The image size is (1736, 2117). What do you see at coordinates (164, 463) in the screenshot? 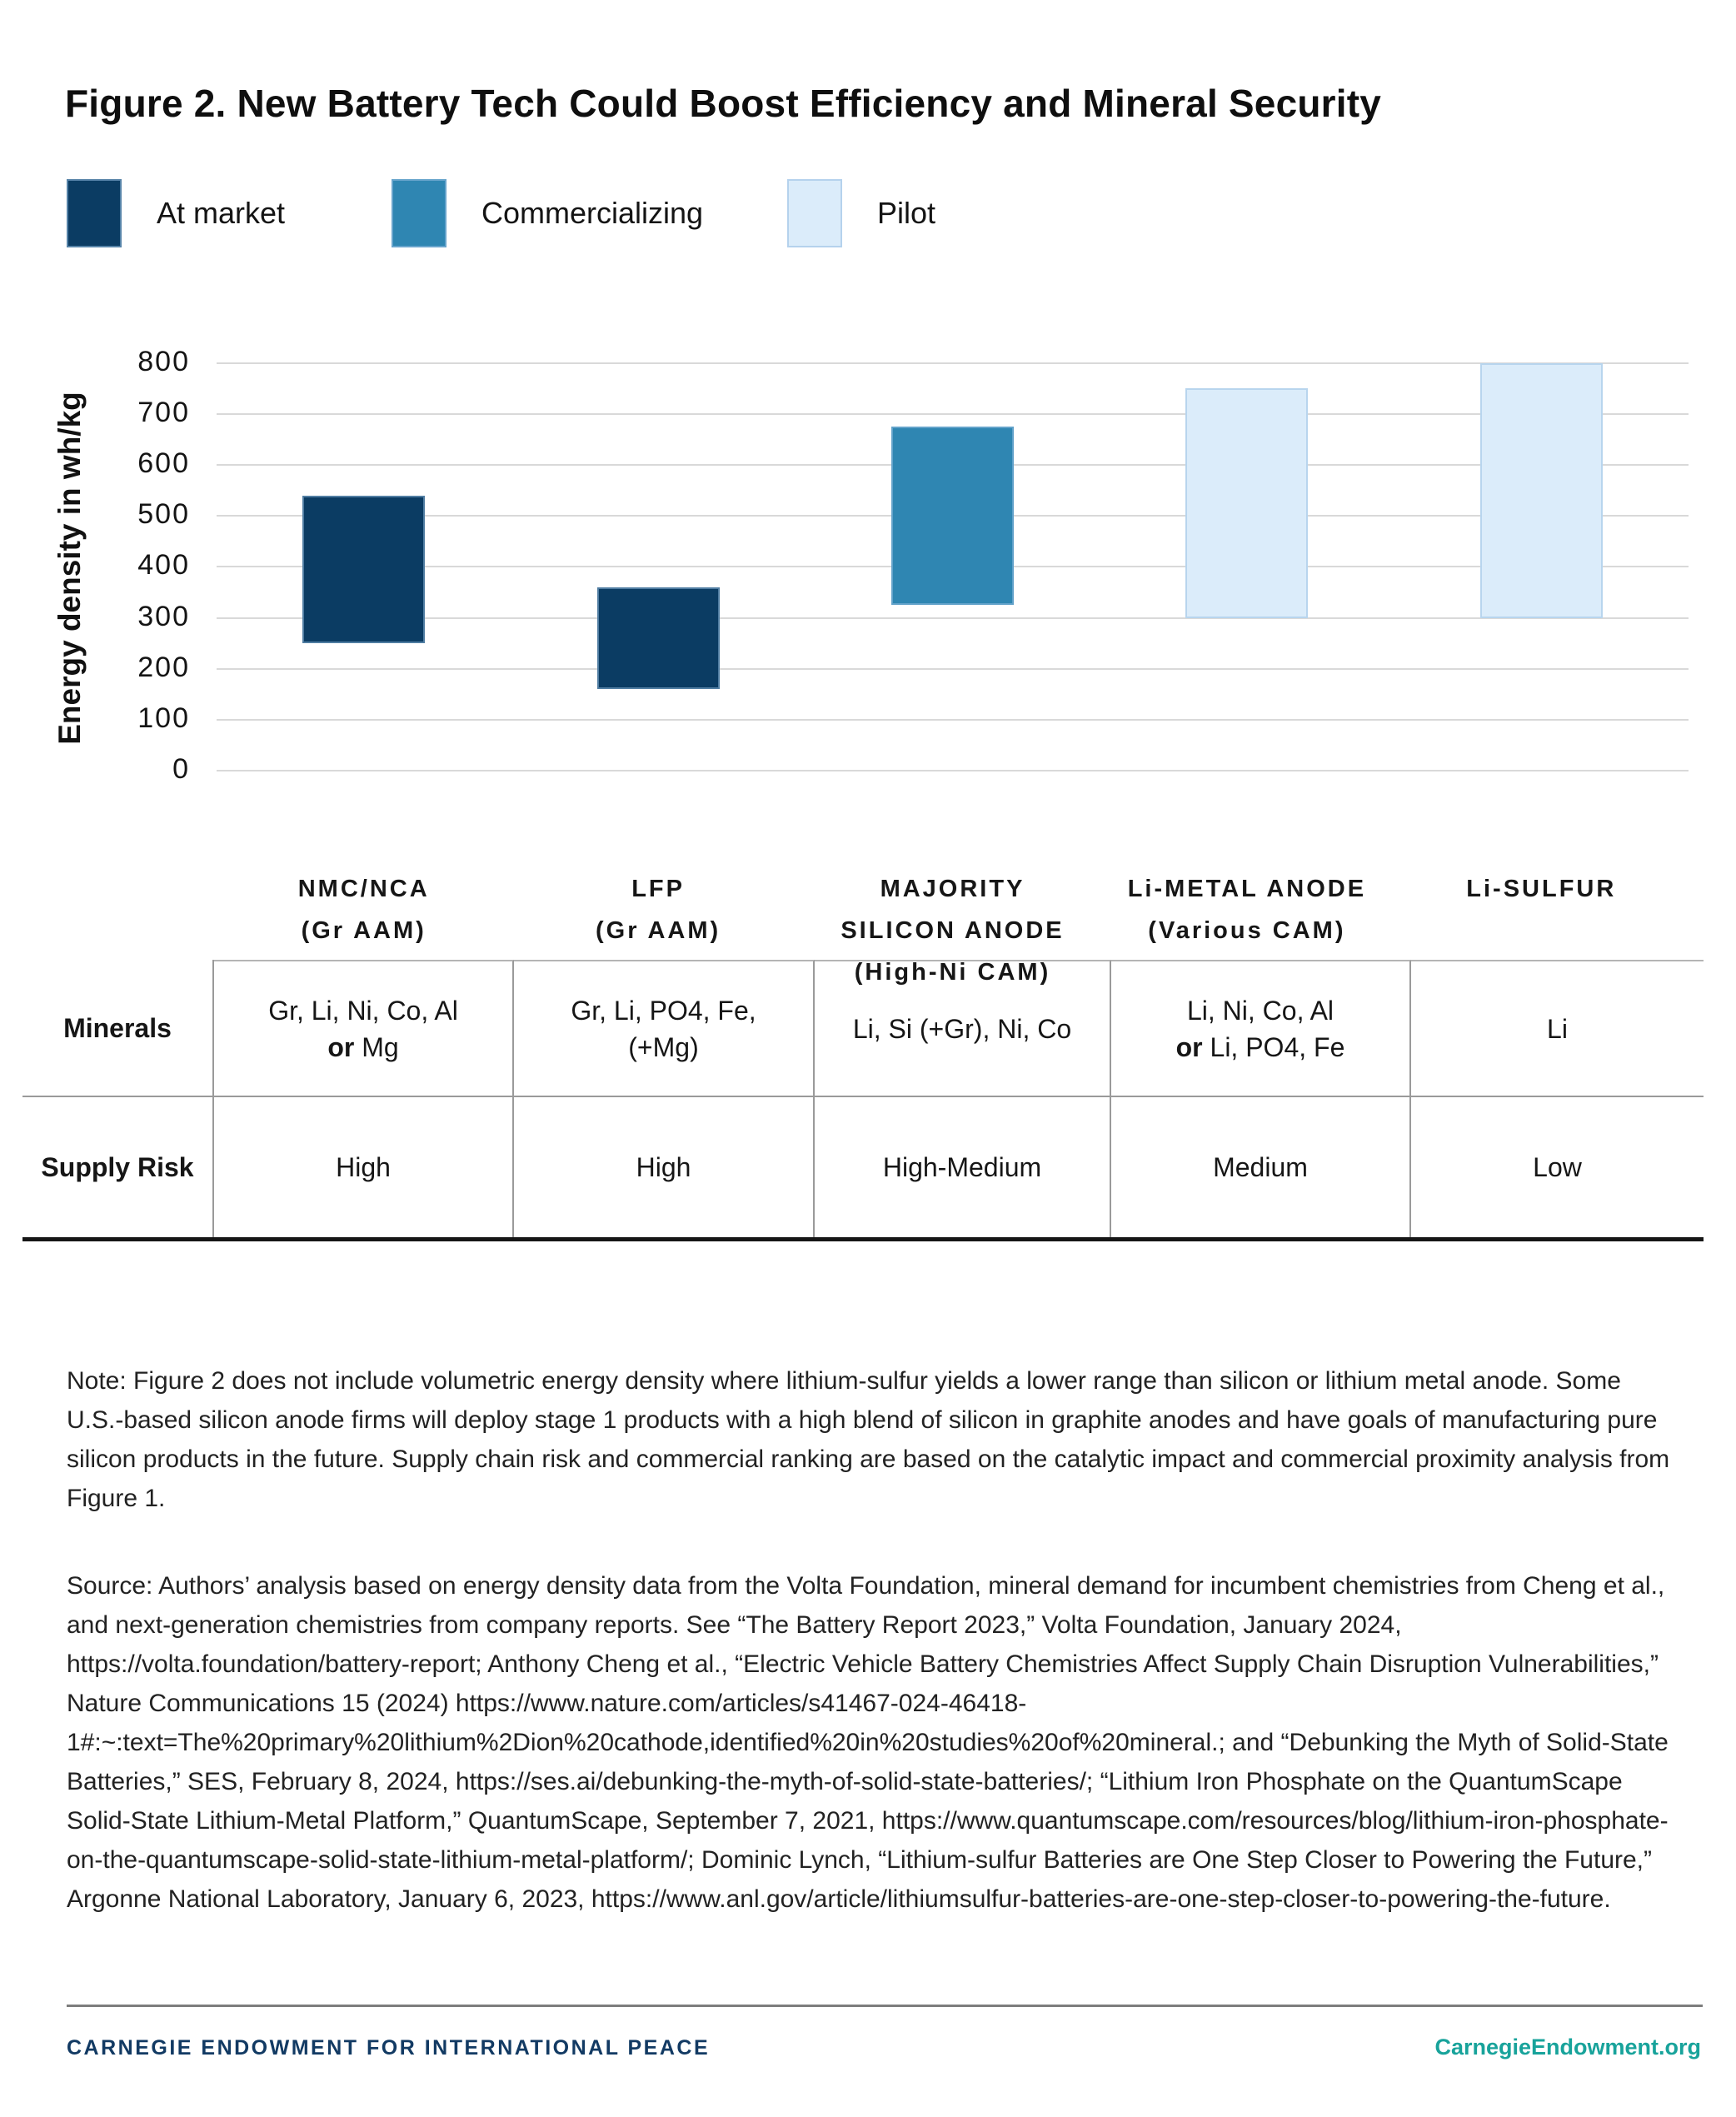
I see `y-tick-600: 600` at bounding box center [164, 463].